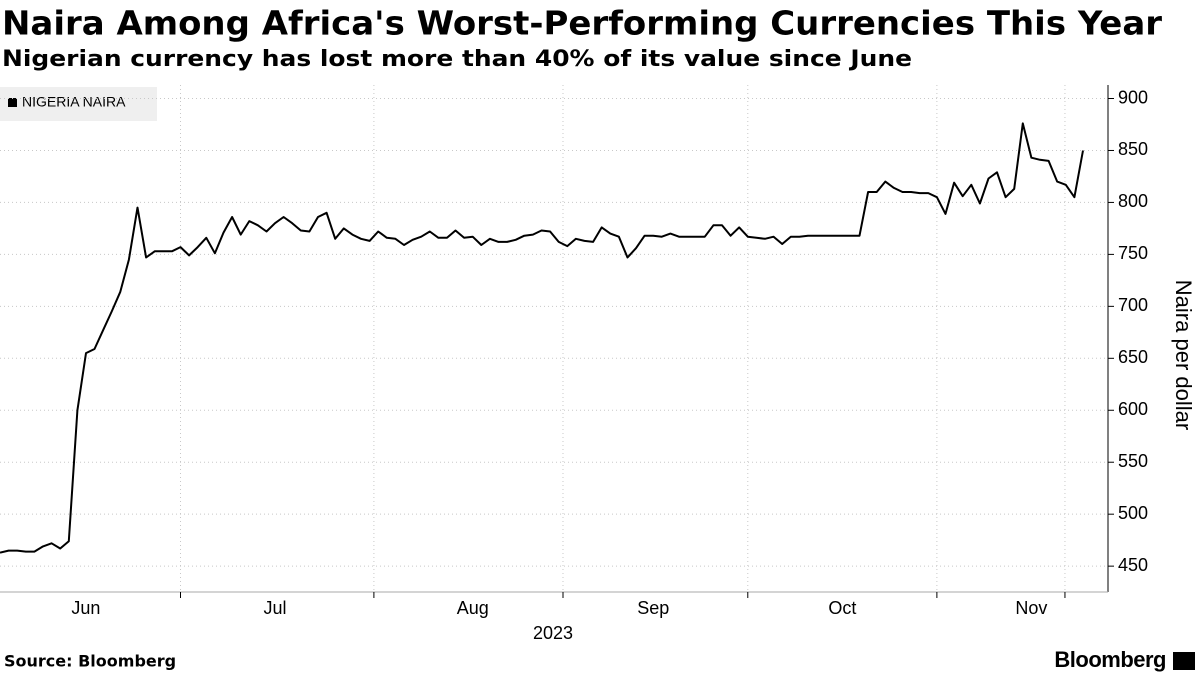 The image size is (1200, 675). What do you see at coordinates (90, 661) in the screenshot?
I see `source: Source: Bloomberg` at bounding box center [90, 661].